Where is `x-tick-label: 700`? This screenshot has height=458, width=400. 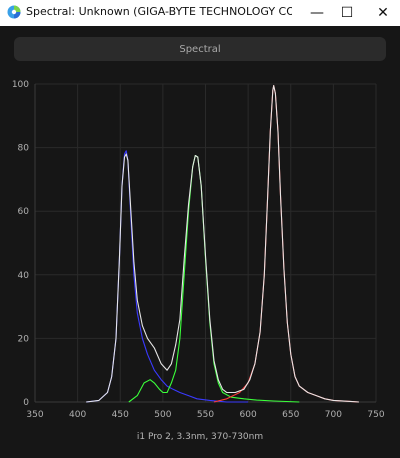
x-tick-label: 700 is located at coordinates (333, 415).